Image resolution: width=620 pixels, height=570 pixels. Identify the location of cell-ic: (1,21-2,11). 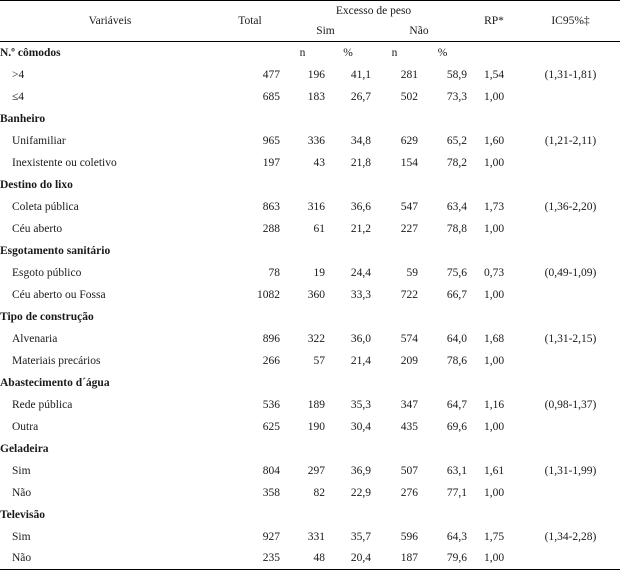
(570, 140).